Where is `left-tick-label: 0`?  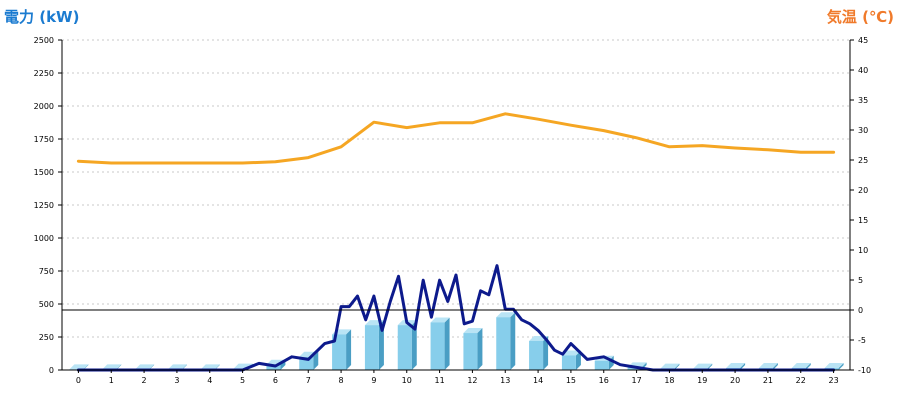
left-tick-label: 0 is located at coordinates (51, 370).